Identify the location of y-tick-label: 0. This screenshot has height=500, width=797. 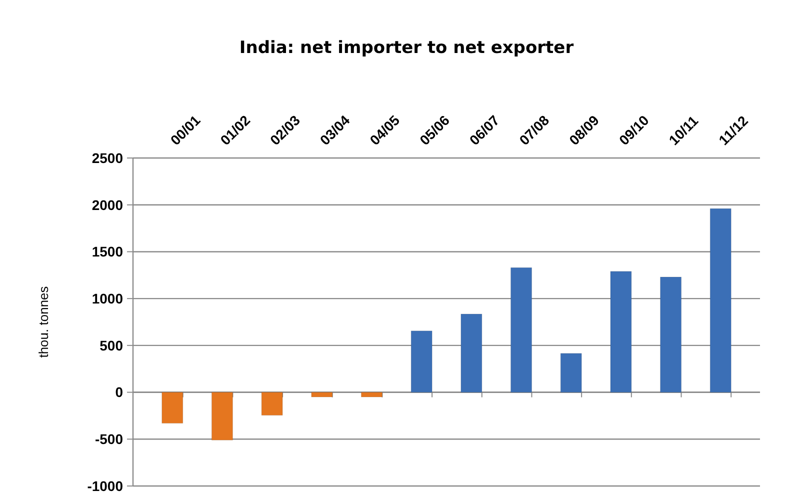
(119, 392).